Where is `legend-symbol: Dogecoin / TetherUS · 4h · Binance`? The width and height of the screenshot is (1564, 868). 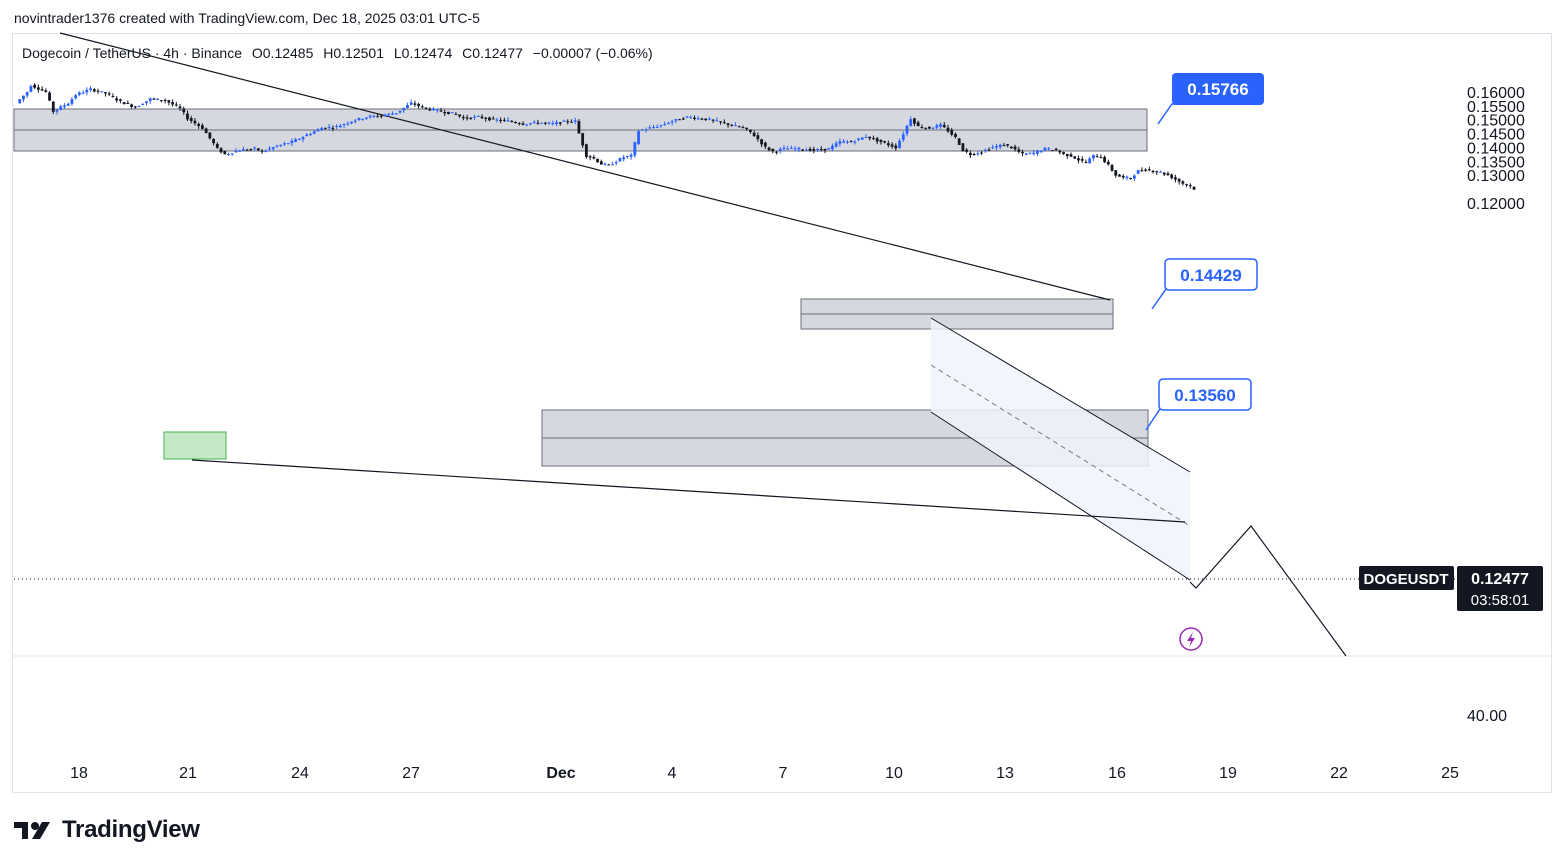 legend-symbol: Dogecoin / TetherUS · 4h · Binance is located at coordinates (132, 53).